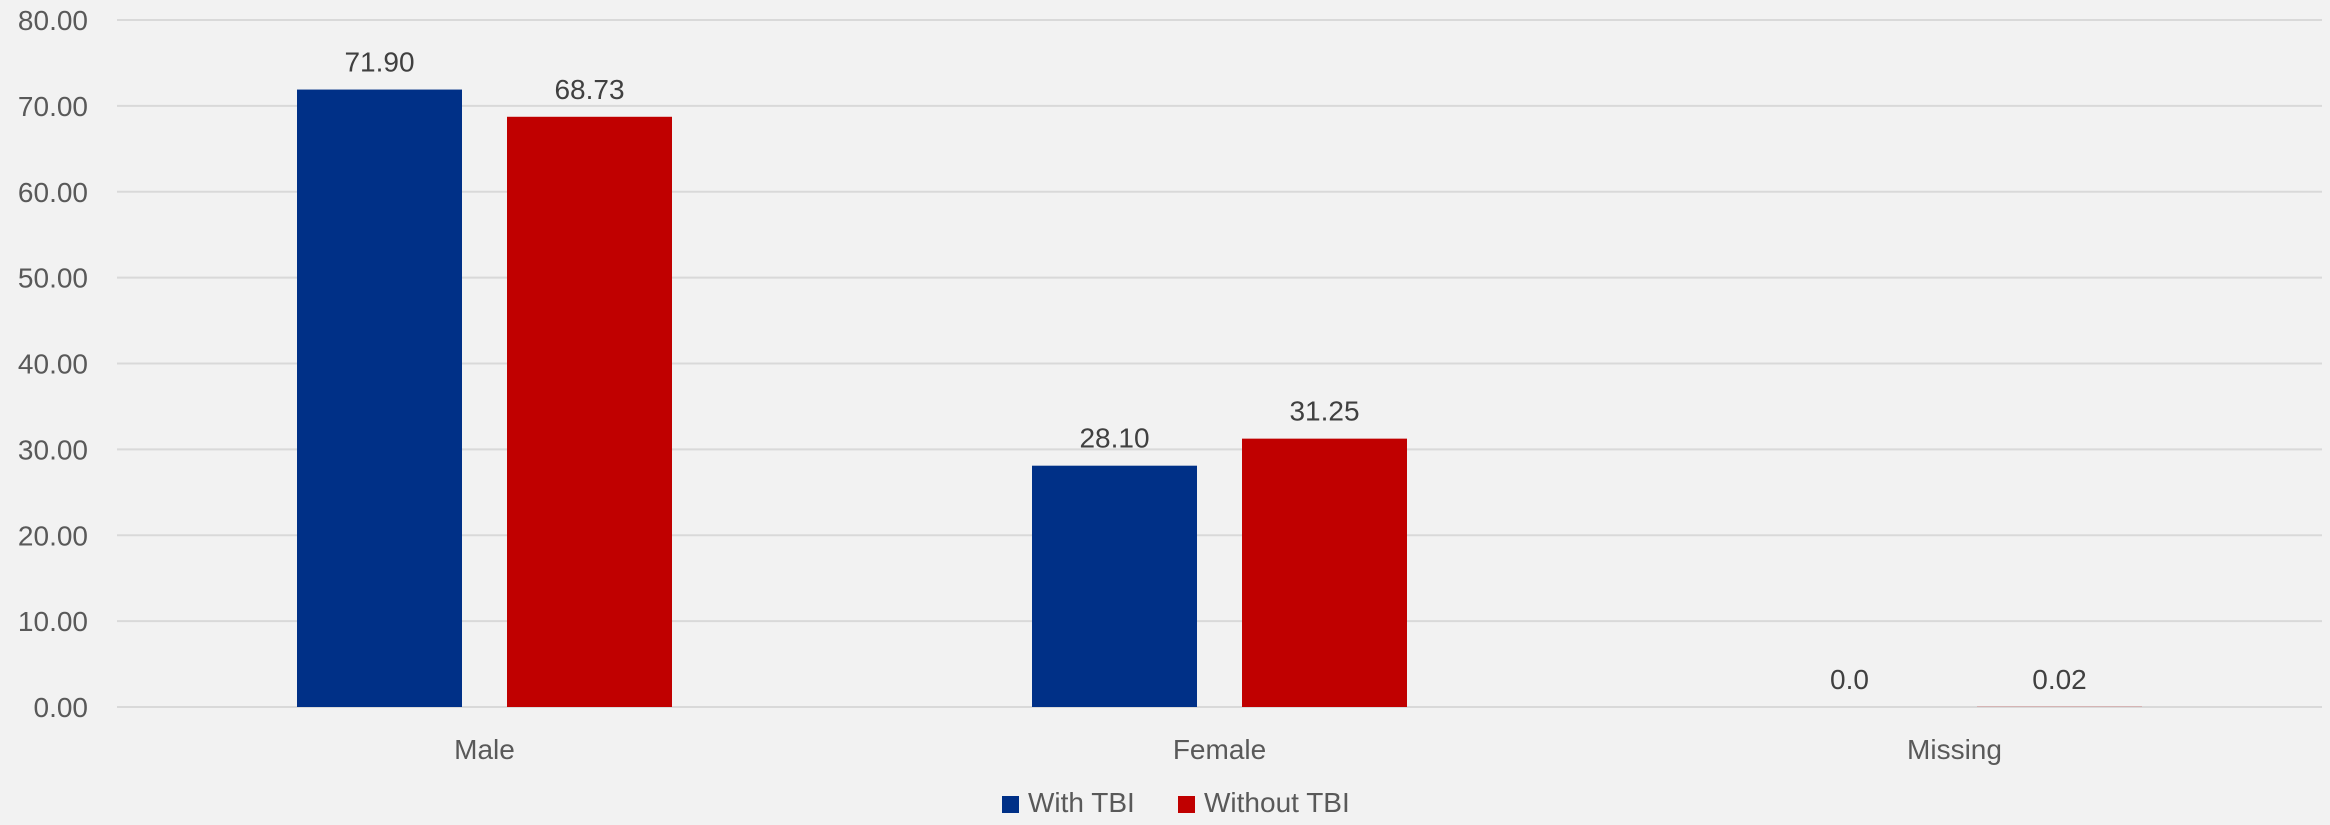  I want to click on data-label: 68.73, so click(589, 89).